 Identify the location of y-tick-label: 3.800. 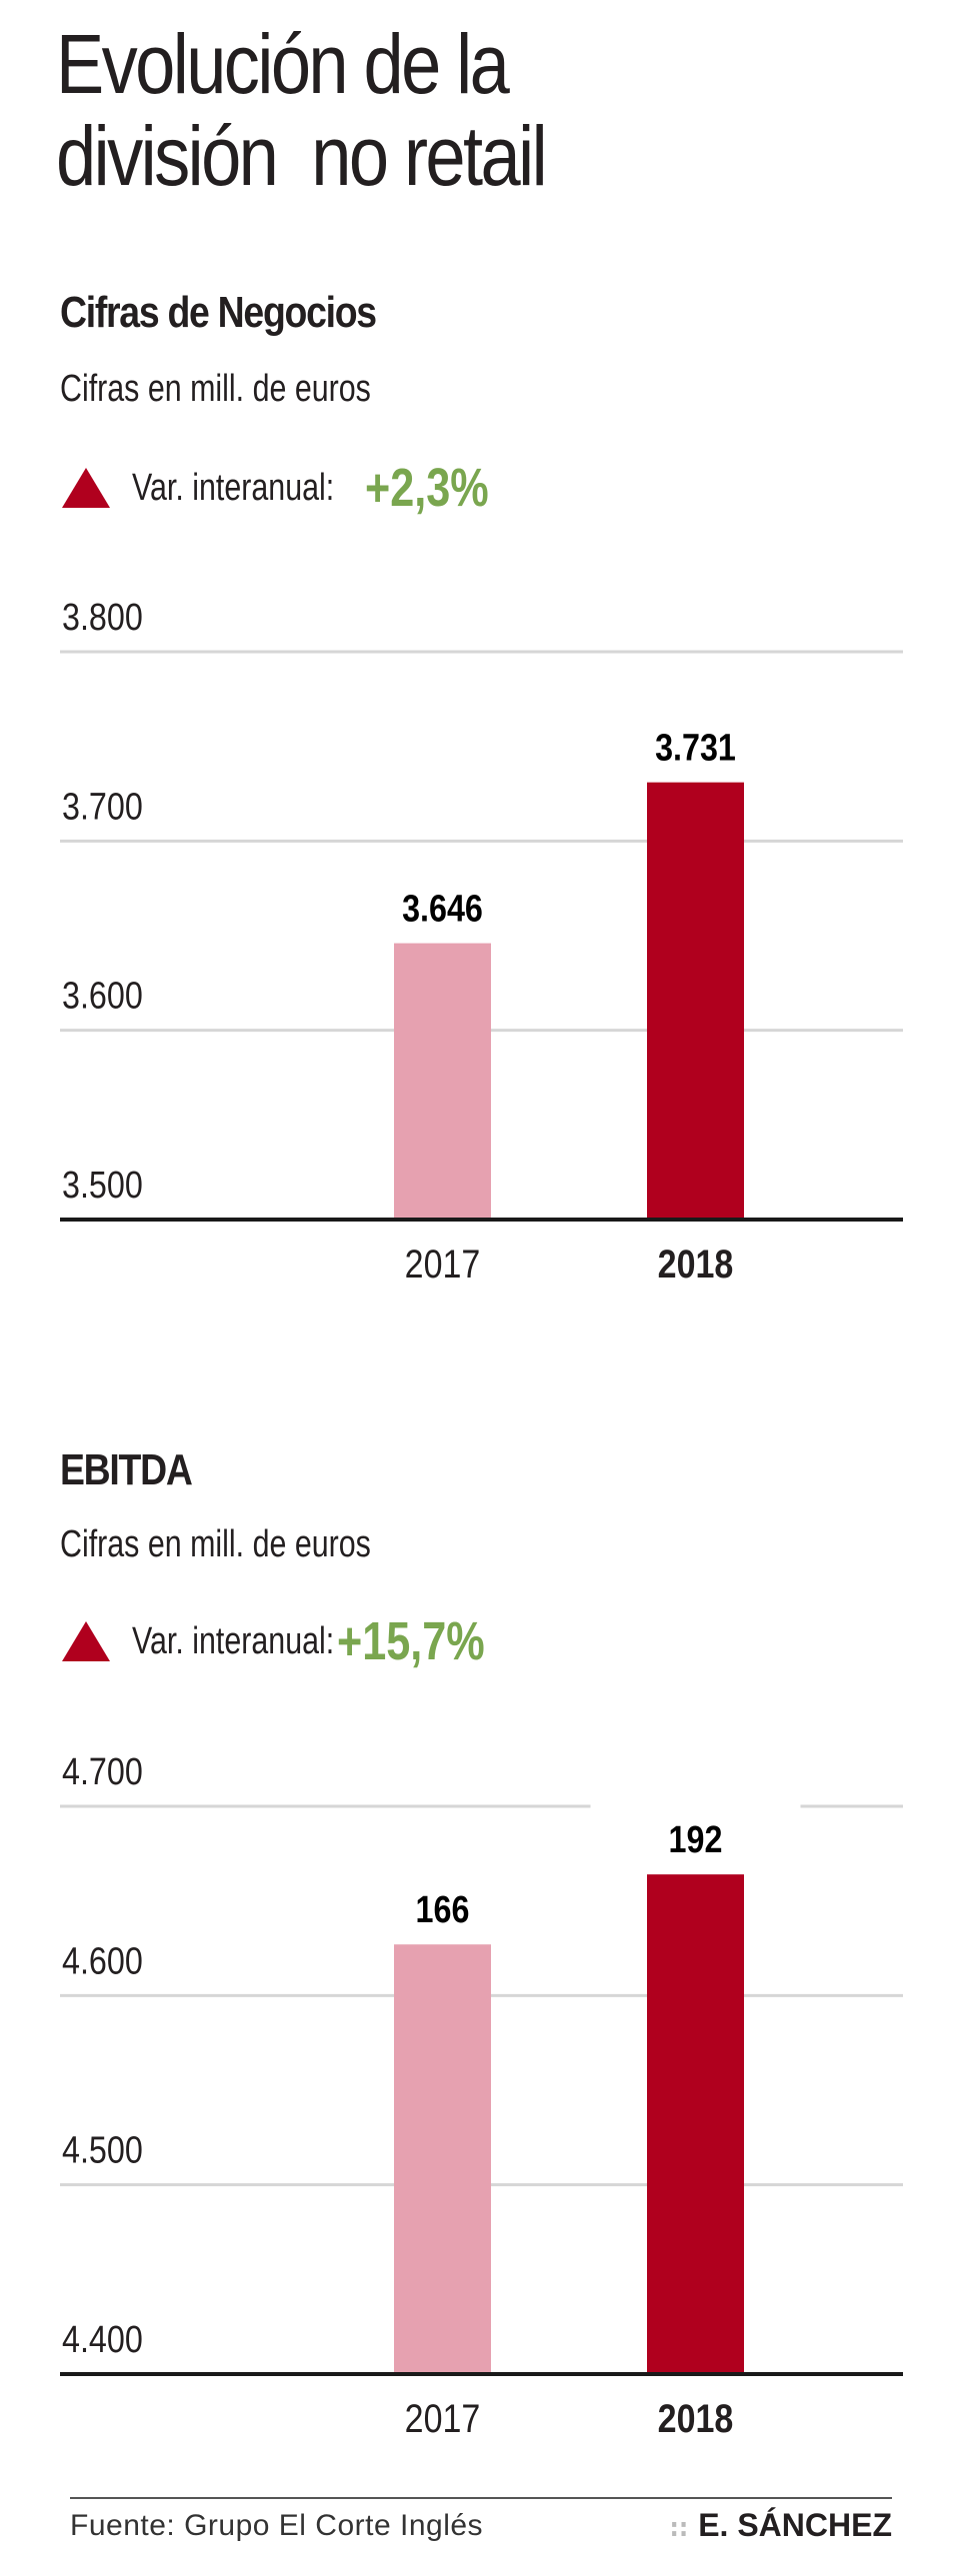
(102, 618).